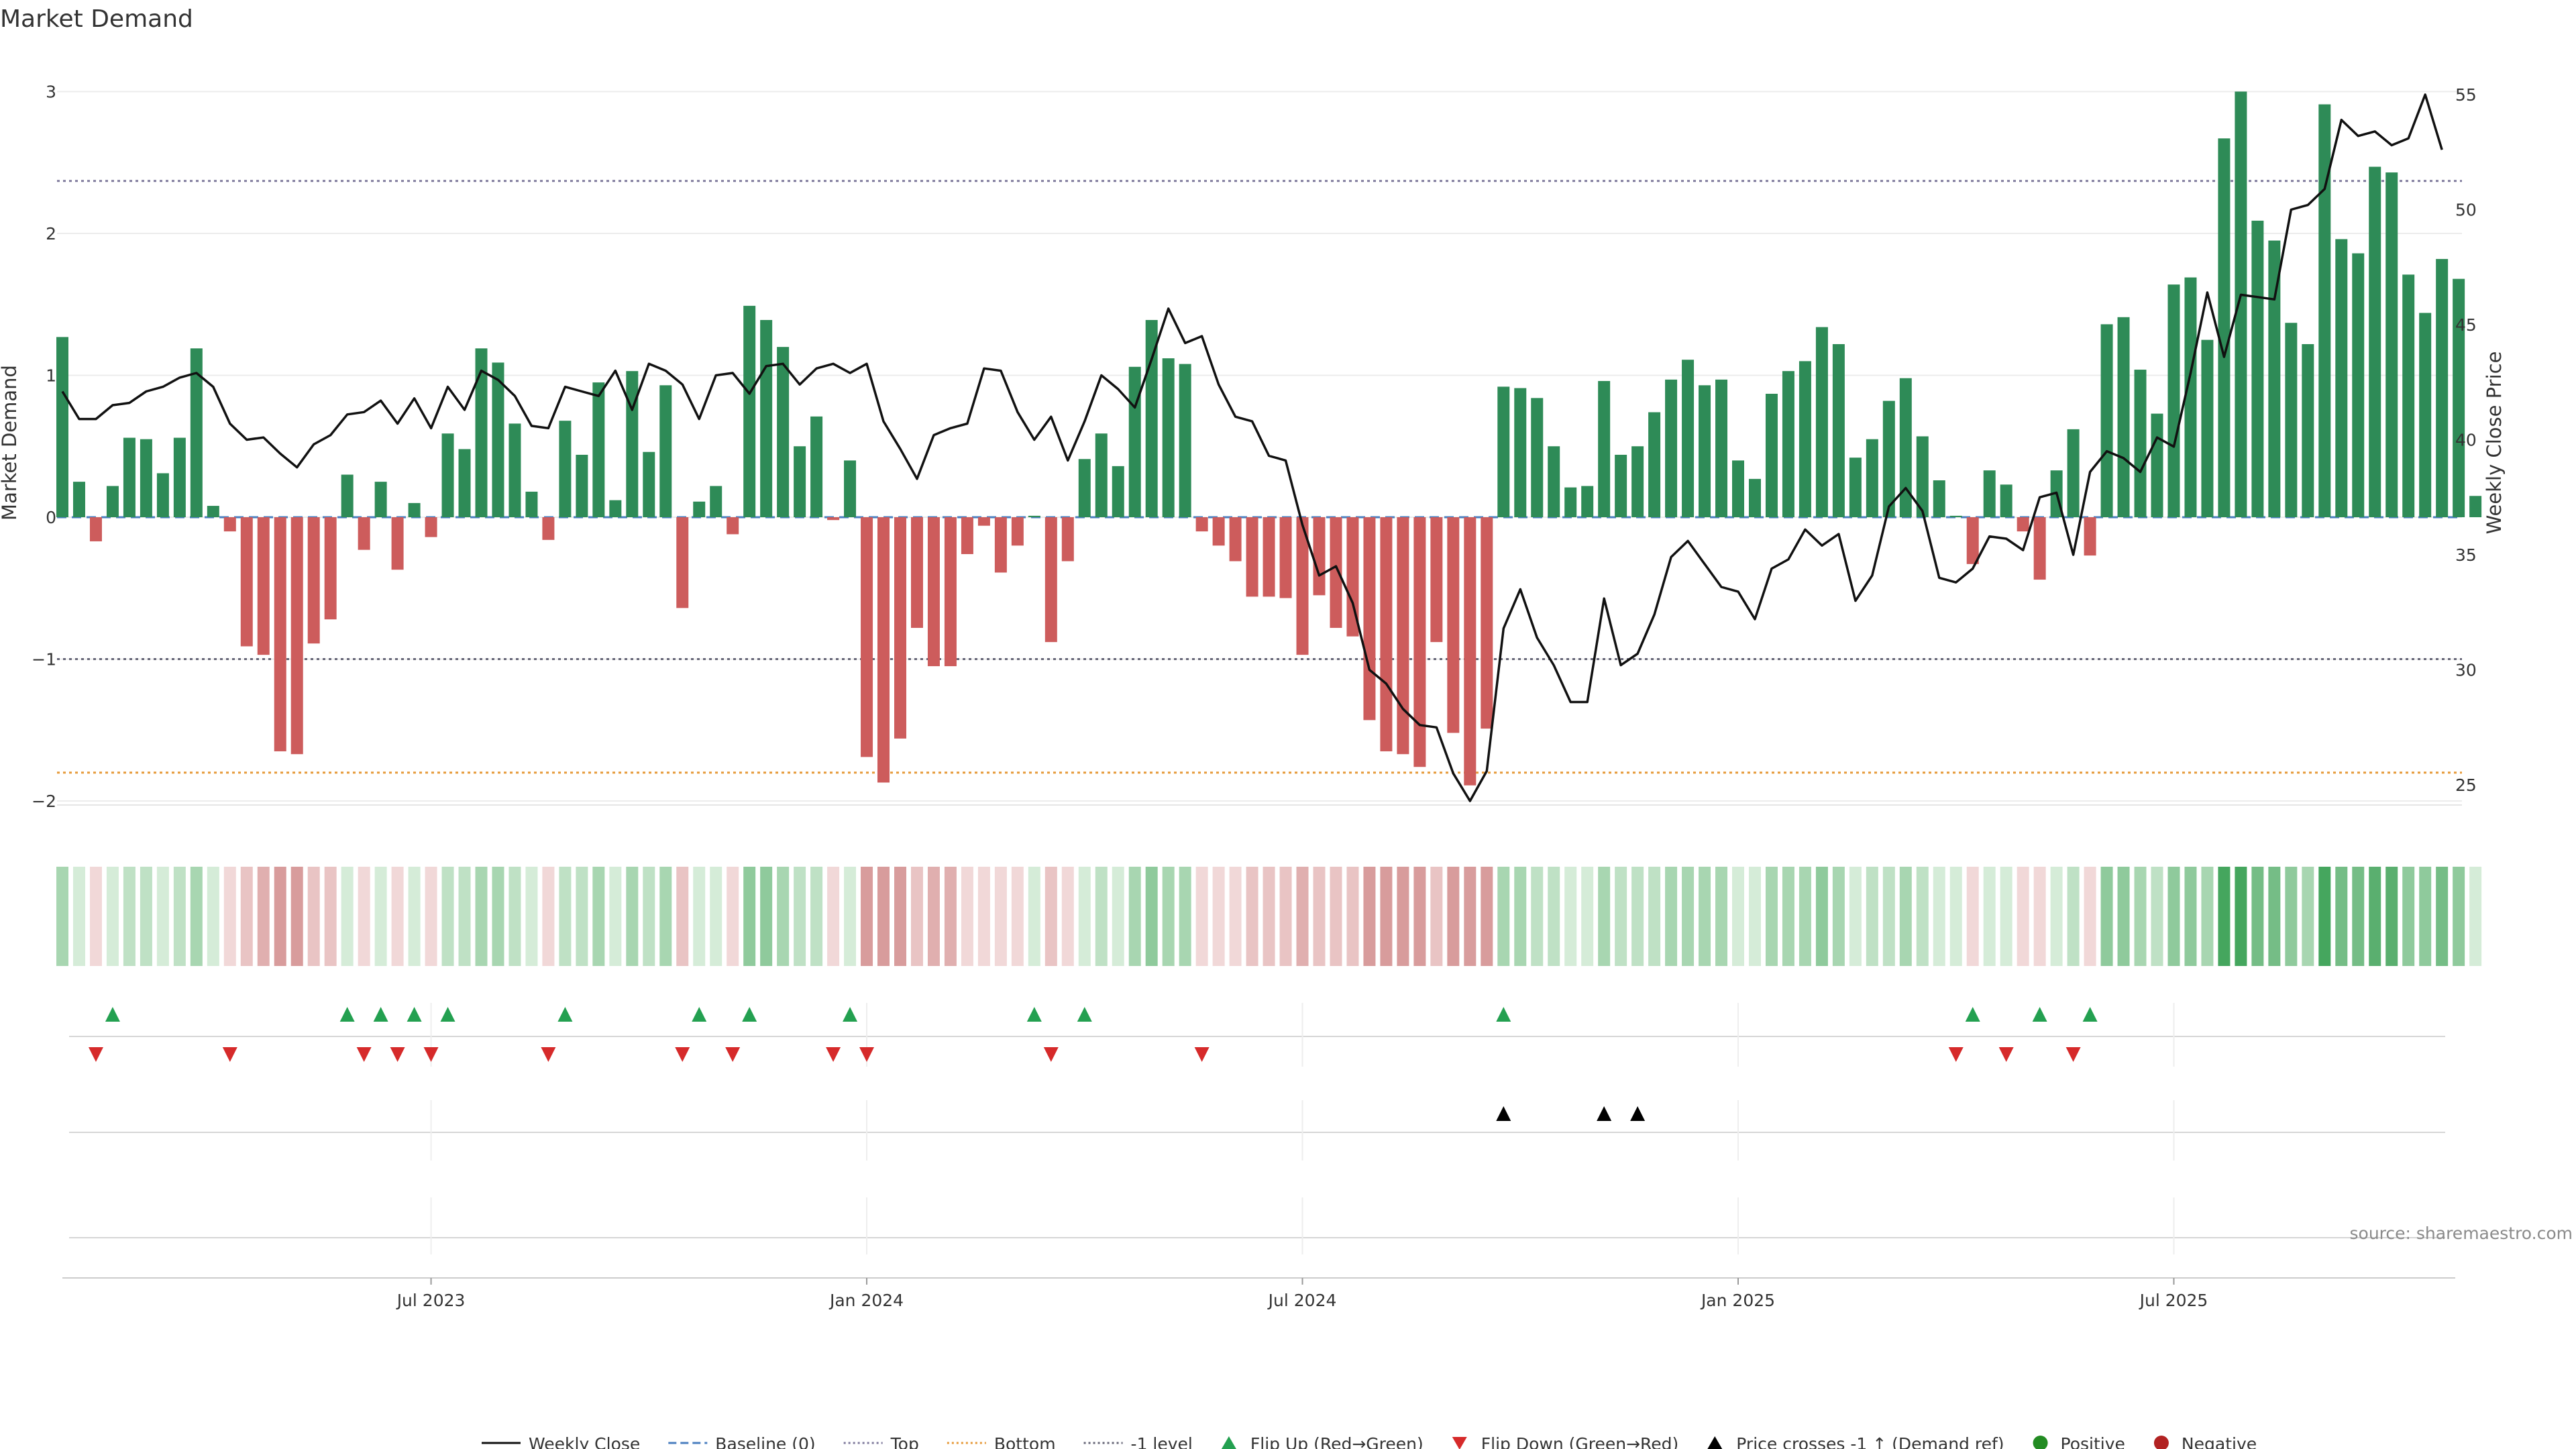 Image resolution: width=2576 pixels, height=1449 pixels. I want to click on flip-markers, so click(1093, 1034).